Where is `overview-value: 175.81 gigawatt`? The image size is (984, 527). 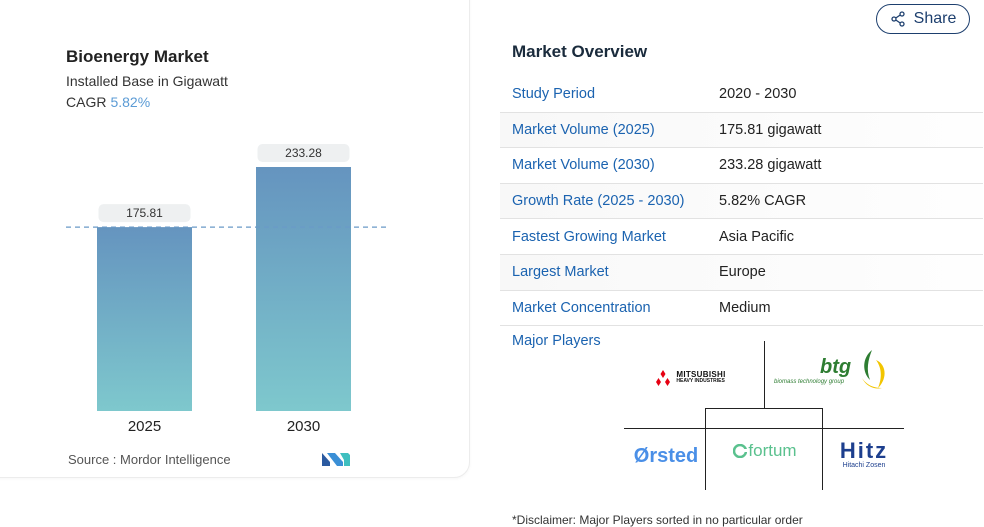 overview-value: 175.81 gigawatt is located at coordinates (770, 129).